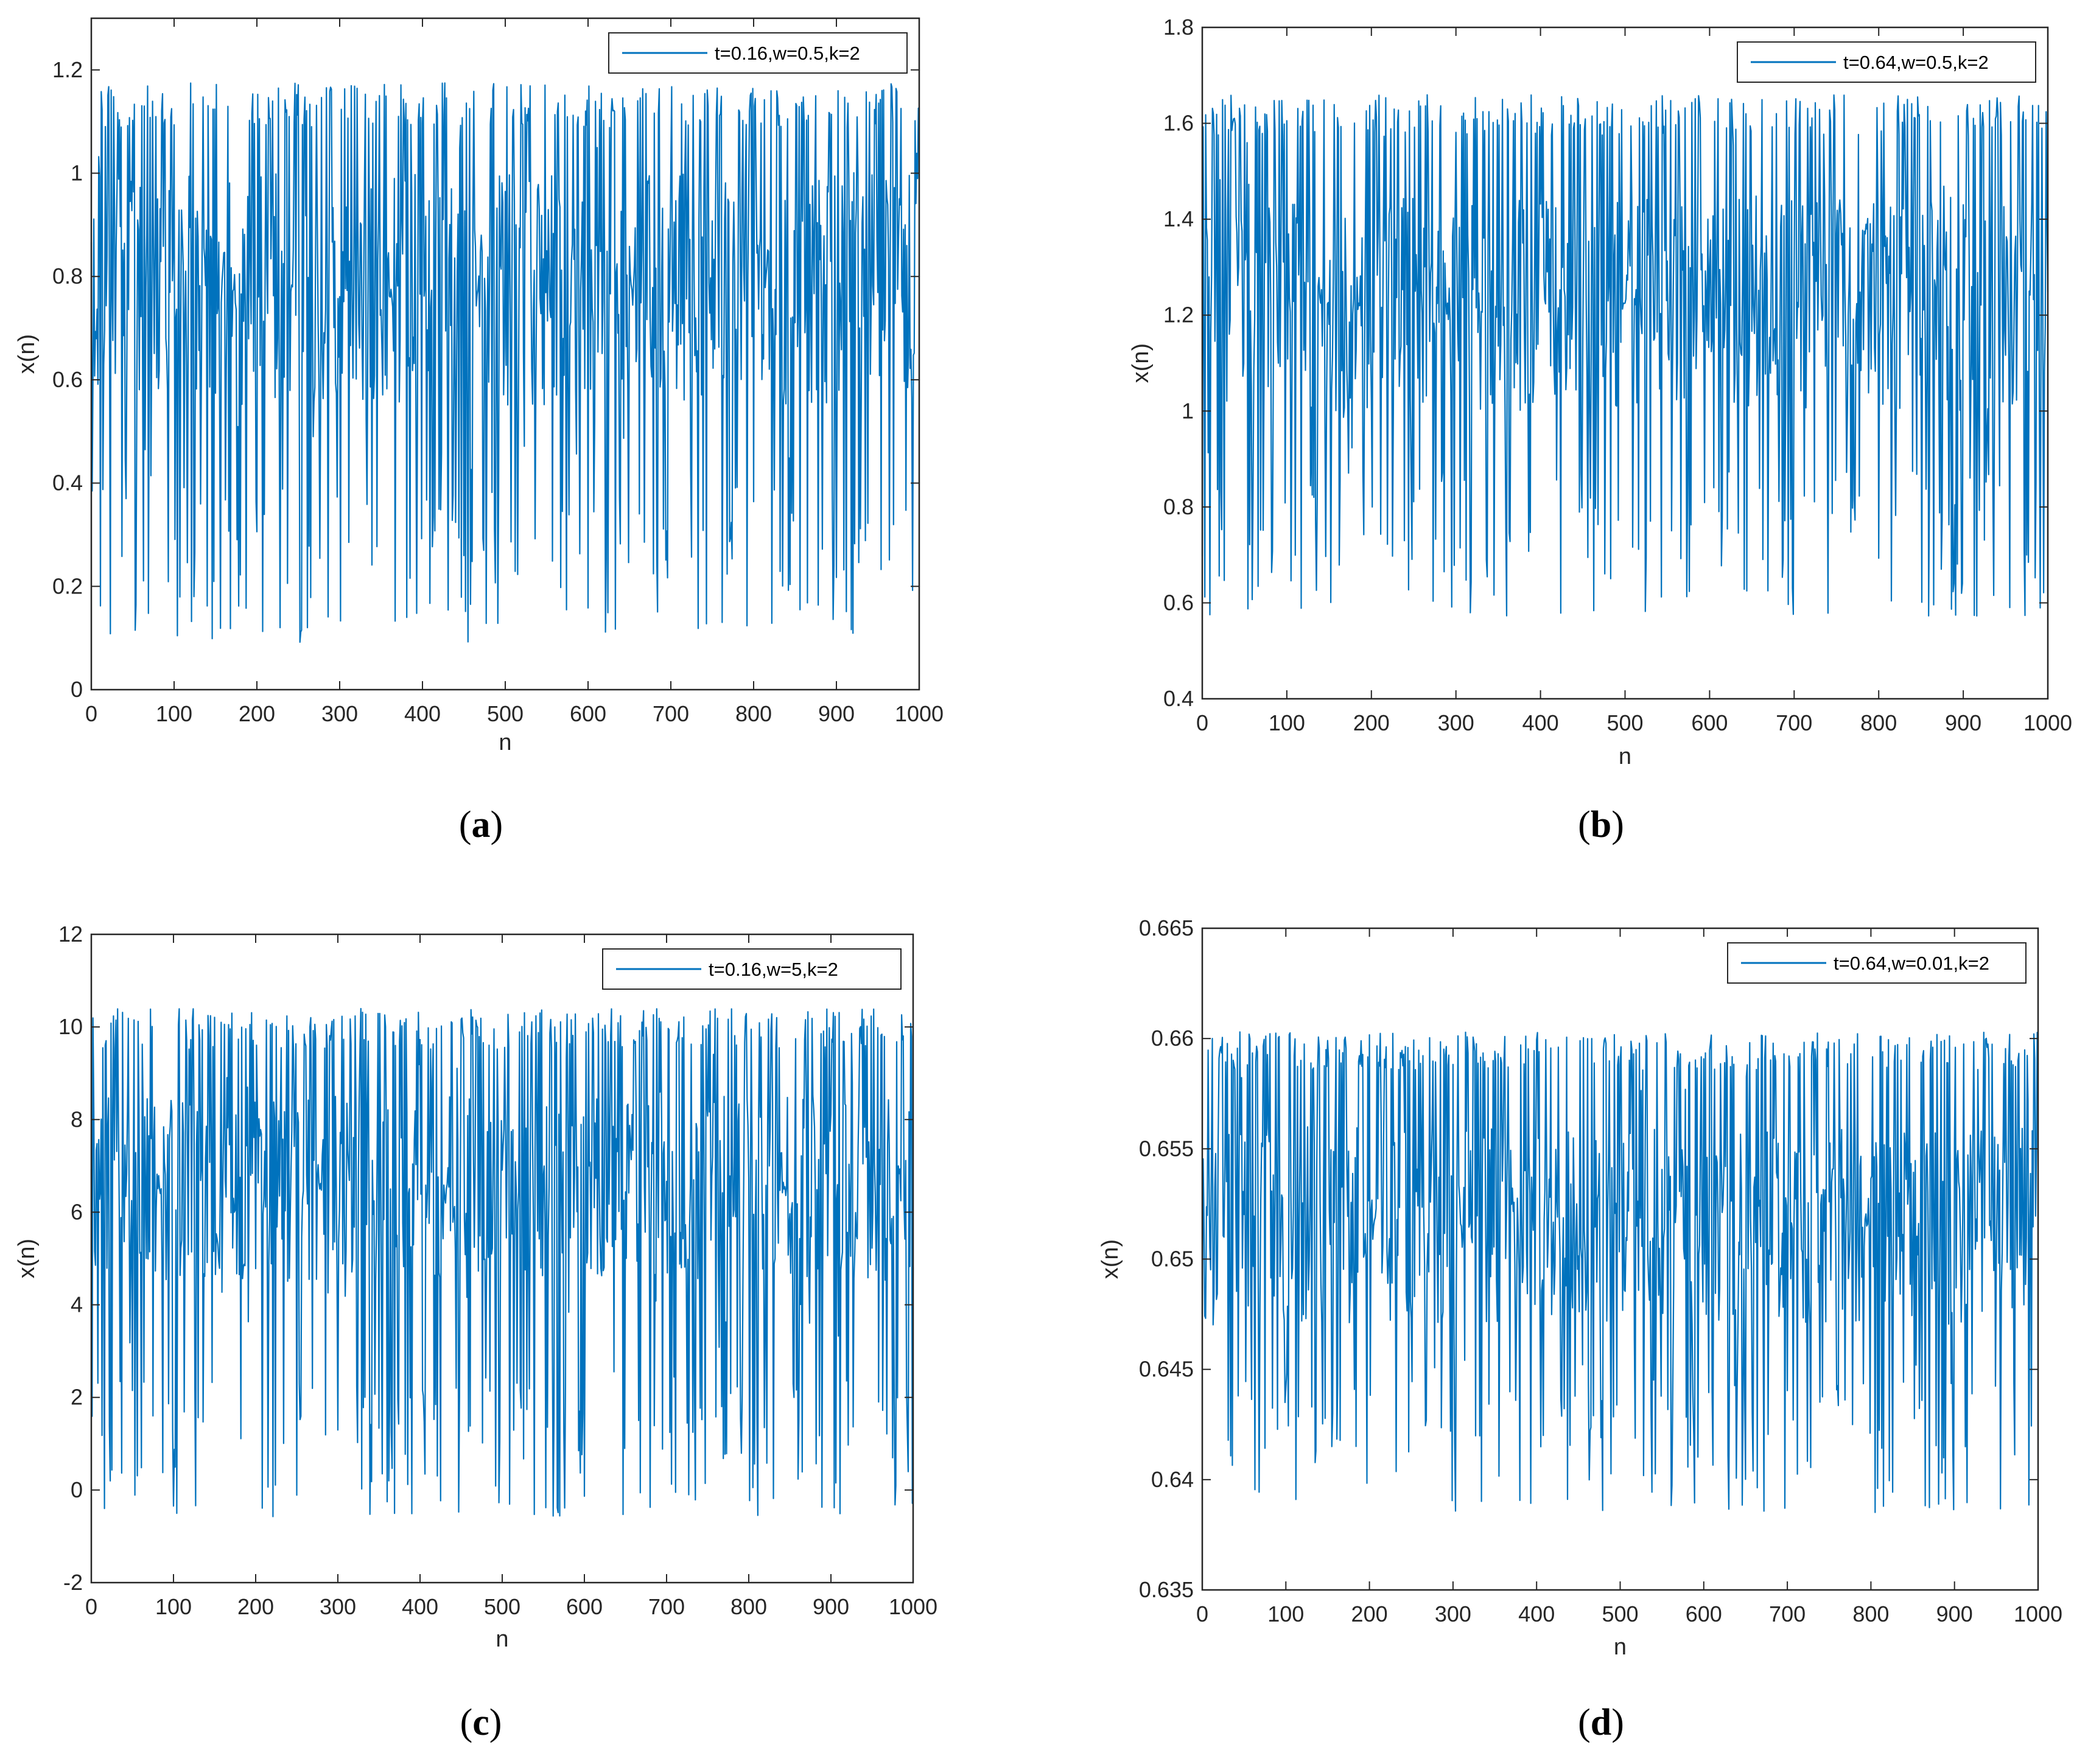  Describe the element at coordinates (67, 585) in the screenshot. I see `y-tick-label: 0.2` at that location.